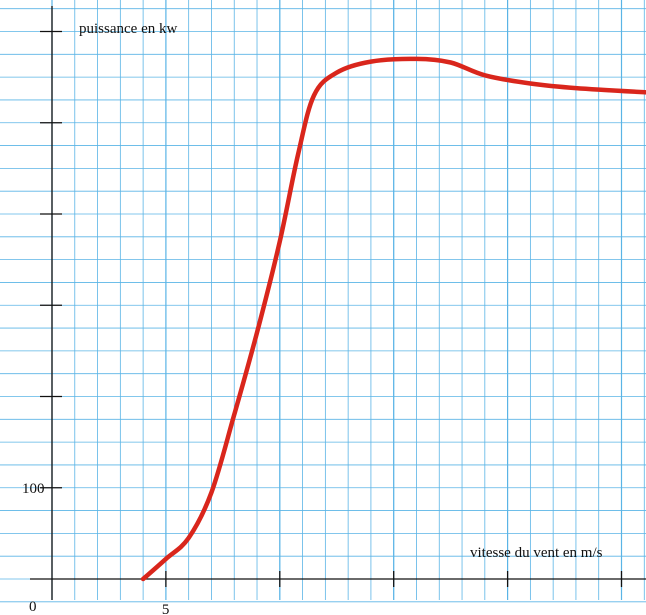  What do you see at coordinates (536, 553) in the screenshot?
I see `x-axis-label: vitesse du vent en m/s` at bounding box center [536, 553].